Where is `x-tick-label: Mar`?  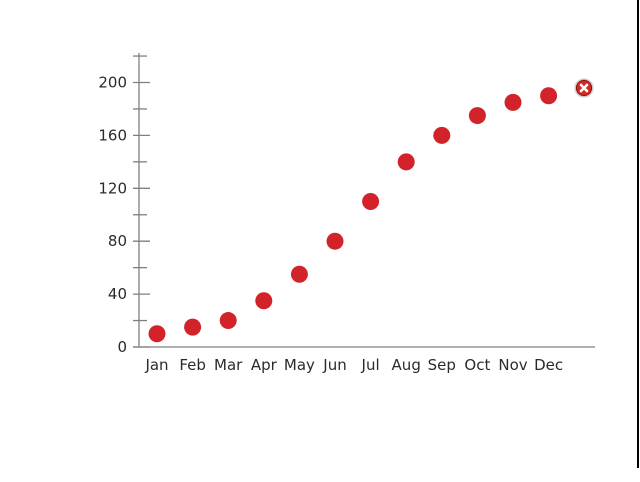 x-tick-label: Mar is located at coordinates (228, 365).